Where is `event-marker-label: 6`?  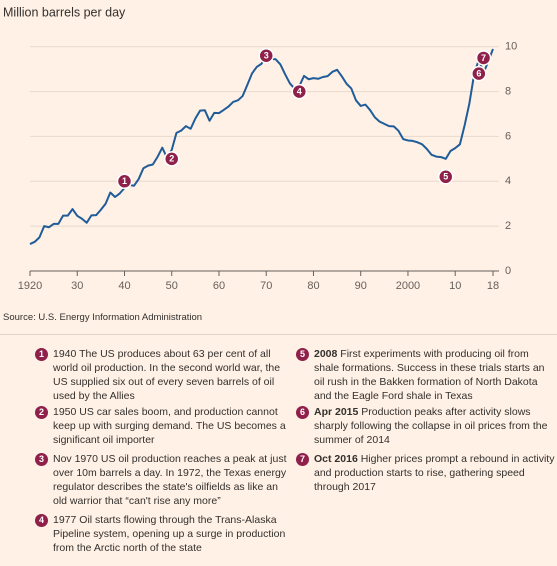
event-marker-label: 6 is located at coordinates (478, 74).